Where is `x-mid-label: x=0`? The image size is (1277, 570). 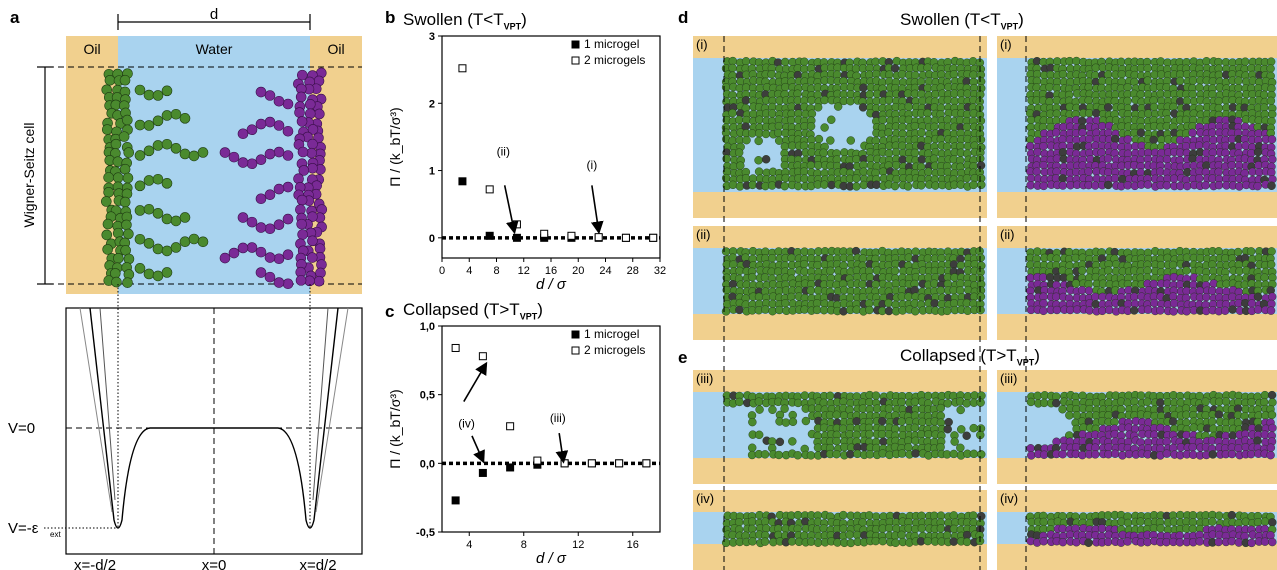 x-mid-label: x=0 is located at coordinates (214, 563).